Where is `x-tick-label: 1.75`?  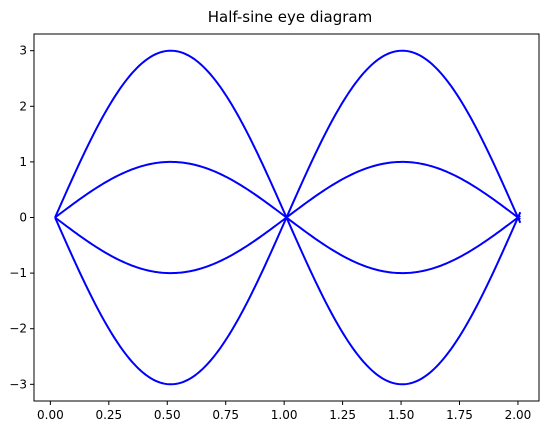 x-tick-label: 1.75 is located at coordinates (459, 415).